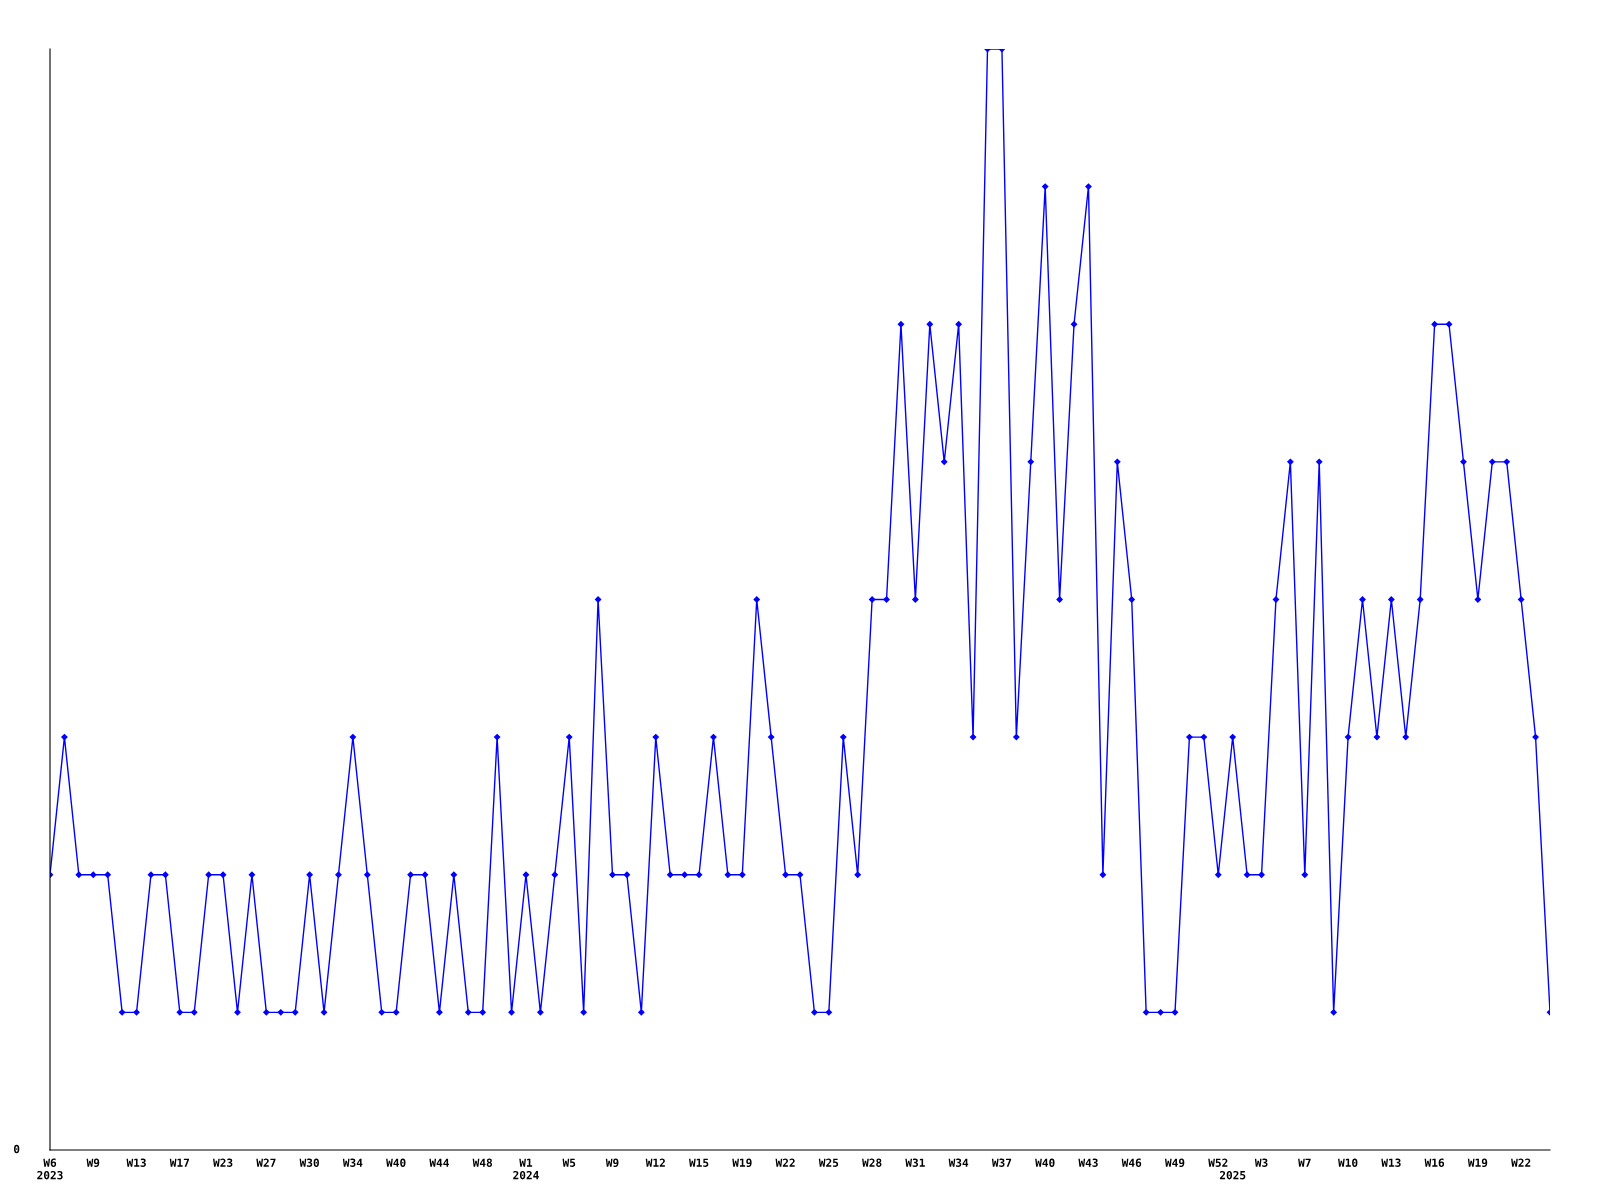 Image resolution: width=1600 pixels, height=1200 pixels. What do you see at coordinates (526, 1169) in the screenshot?
I see `x-tick-label: W1 2024` at bounding box center [526, 1169].